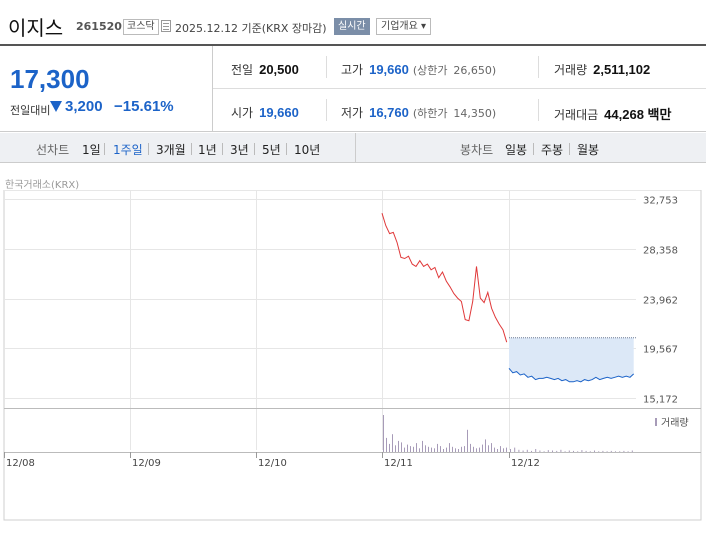 This screenshot has height=534, width=706. Describe the element at coordinates (272, 463) in the screenshot. I see `x-tick-label: 12/10` at that location.